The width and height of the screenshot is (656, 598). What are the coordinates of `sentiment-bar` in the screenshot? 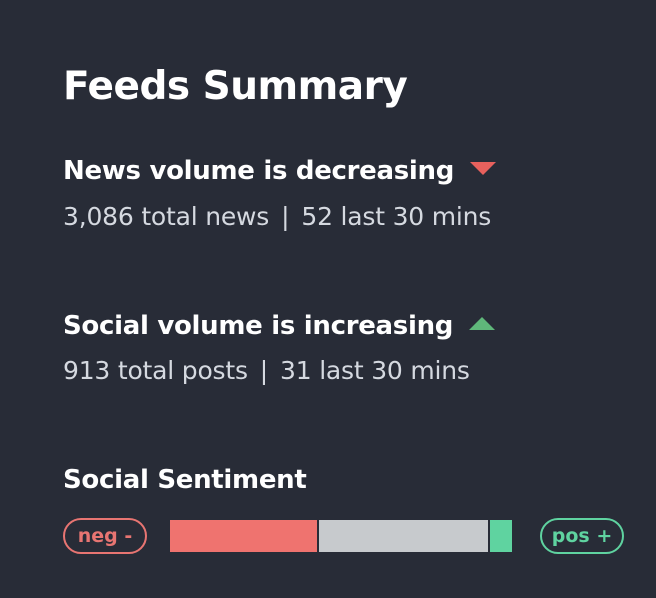 It's located at (341, 536).